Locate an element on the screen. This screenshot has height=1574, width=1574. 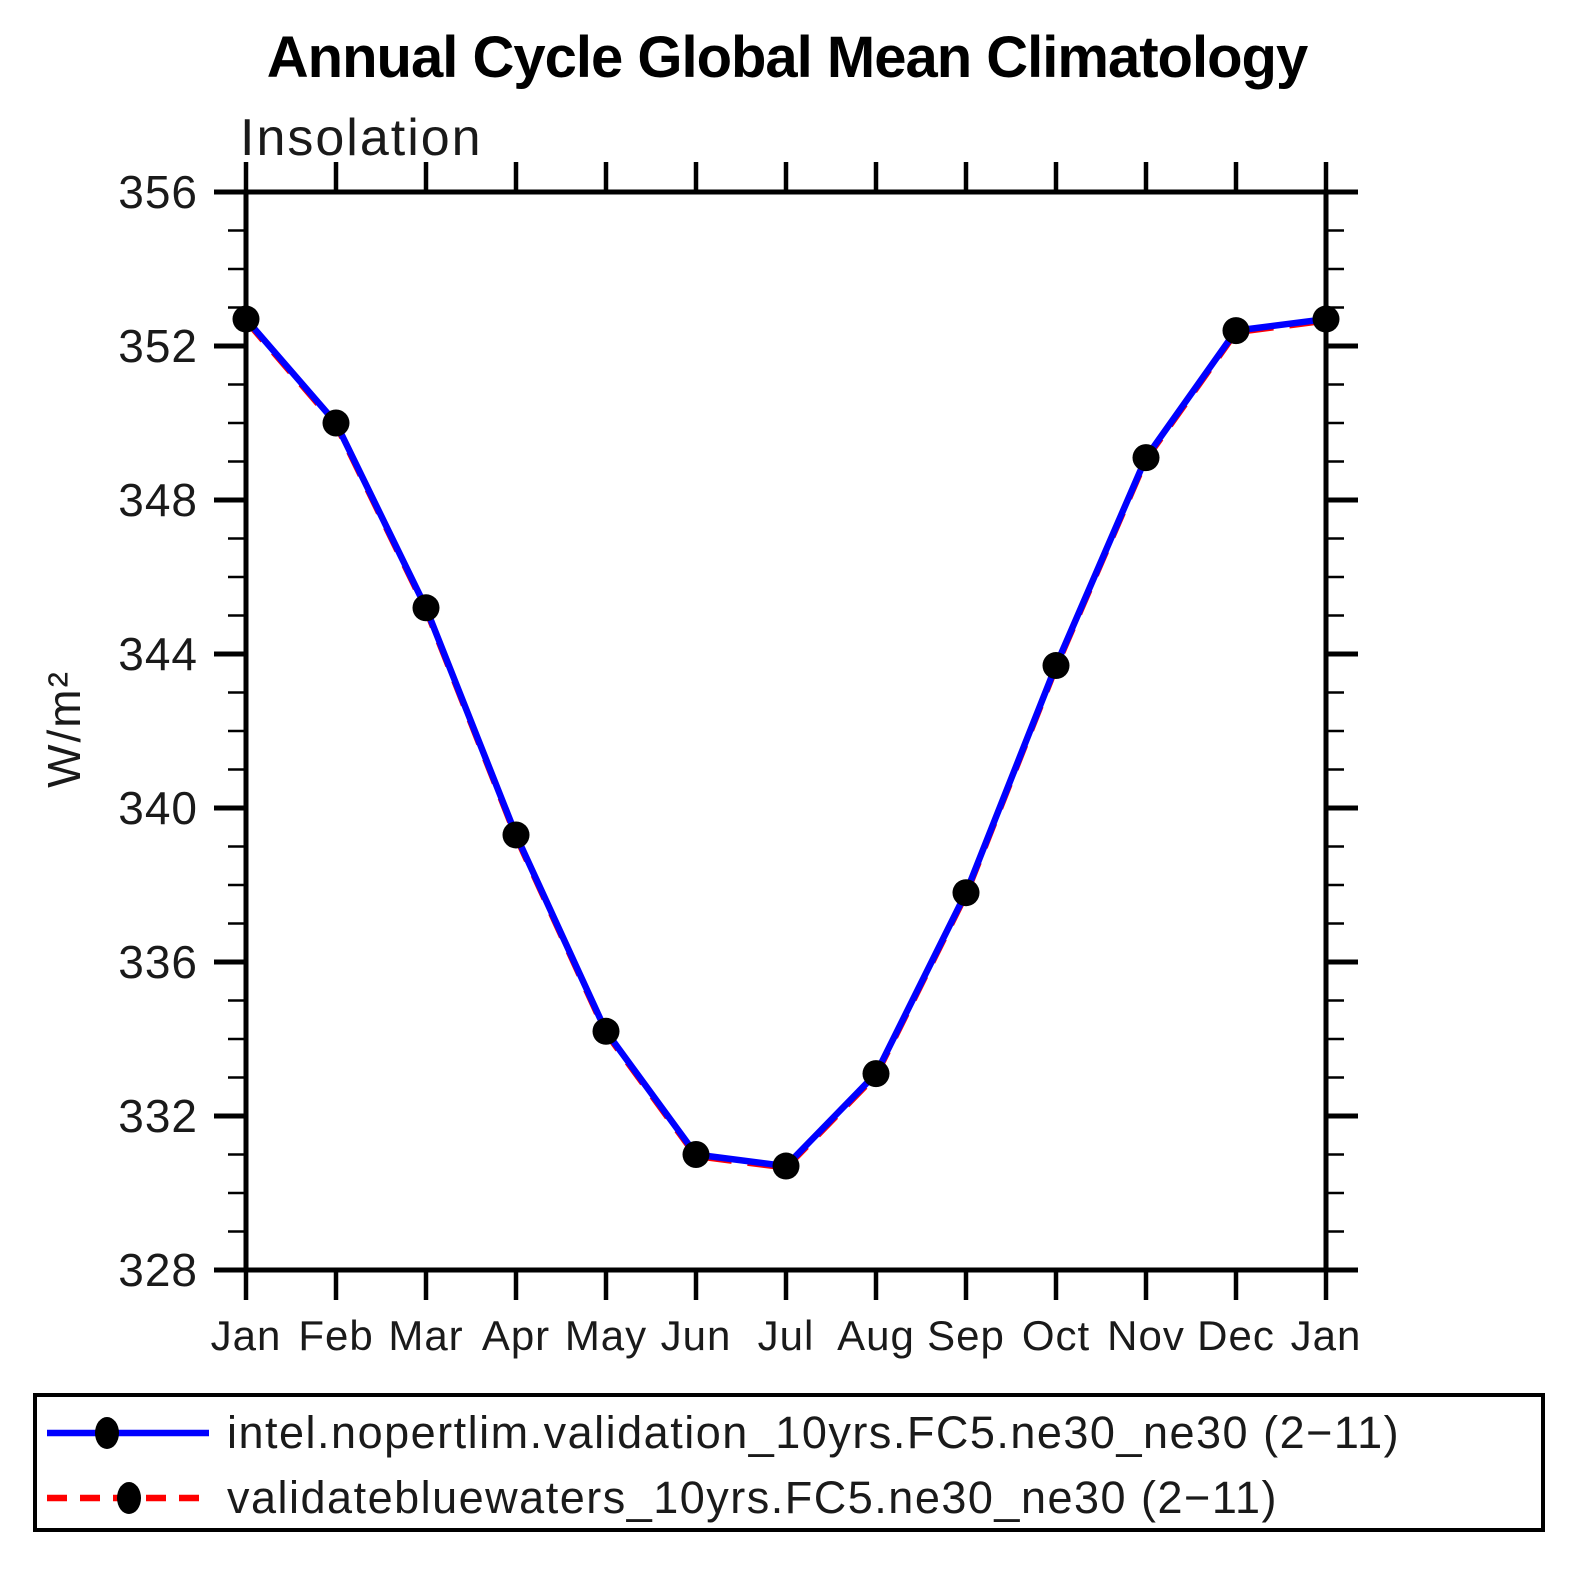
x-tick-label: Sep is located at coordinates (966, 1335).